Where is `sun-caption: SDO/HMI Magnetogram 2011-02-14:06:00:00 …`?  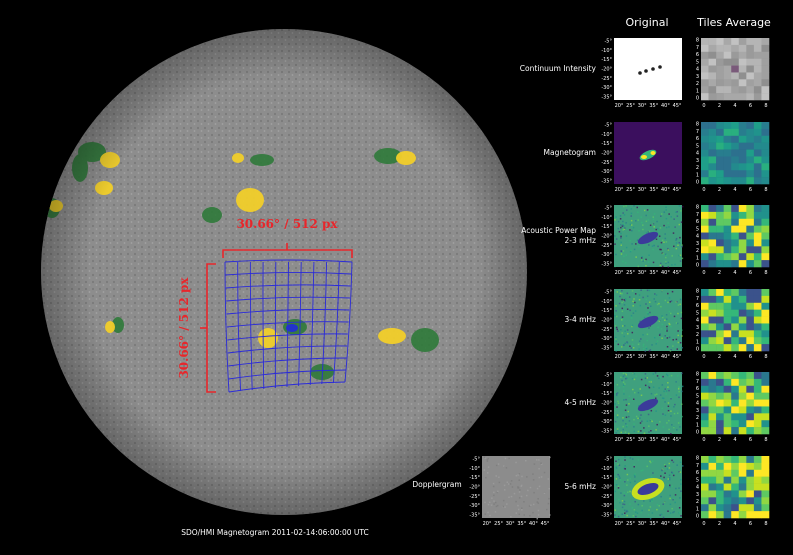
sun-caption: SDO/HMI Magnetogram 2011-02-14:06:00:00 … is located at coordinates (275, 532).